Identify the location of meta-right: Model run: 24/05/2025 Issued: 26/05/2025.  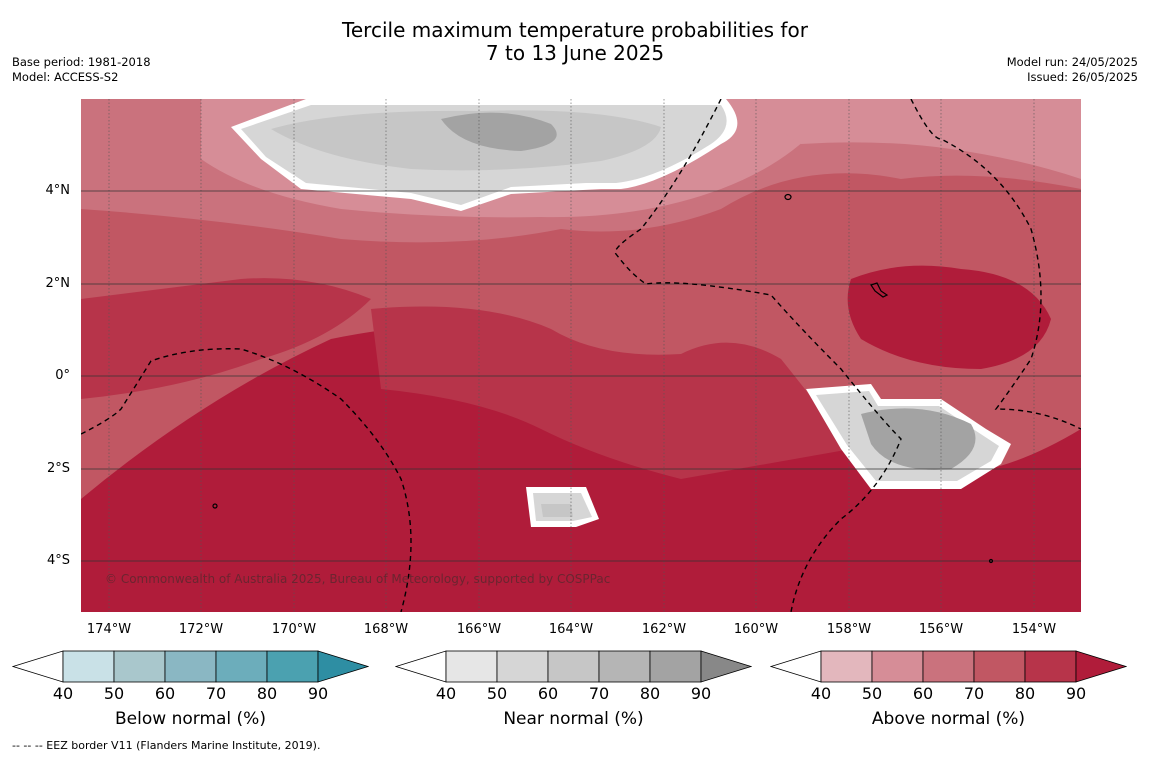
(1072, 70).